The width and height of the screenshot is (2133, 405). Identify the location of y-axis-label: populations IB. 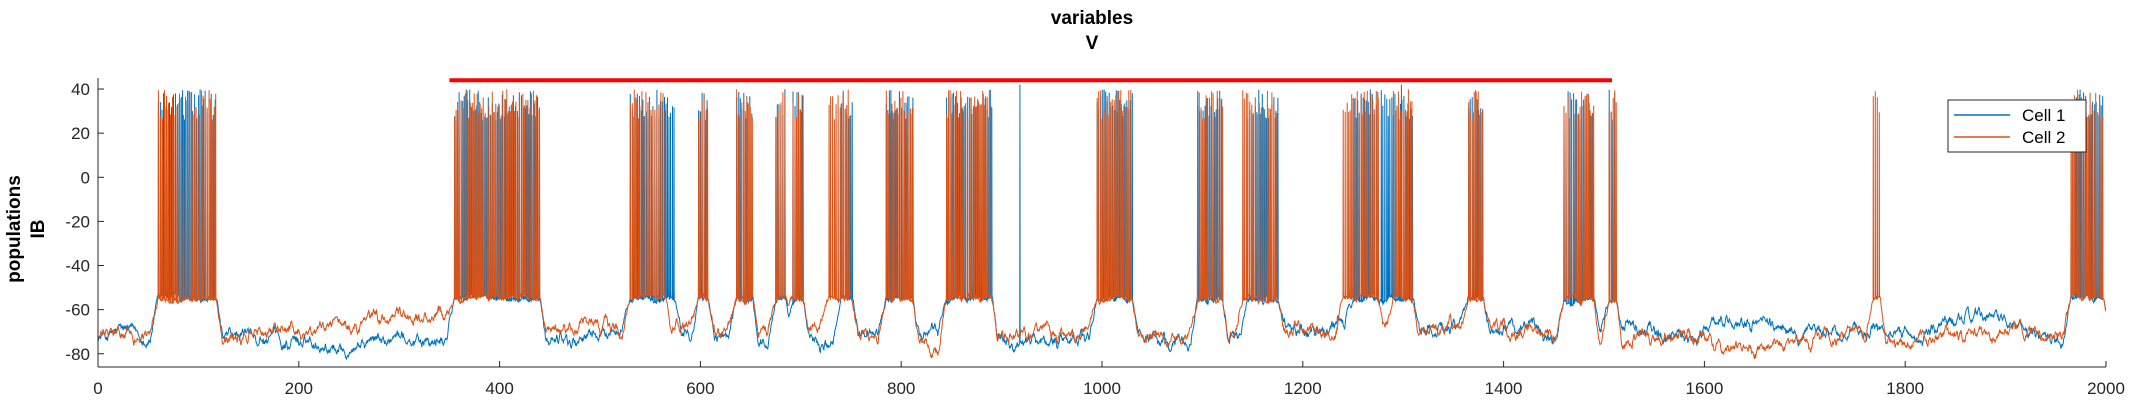
(26, 229).